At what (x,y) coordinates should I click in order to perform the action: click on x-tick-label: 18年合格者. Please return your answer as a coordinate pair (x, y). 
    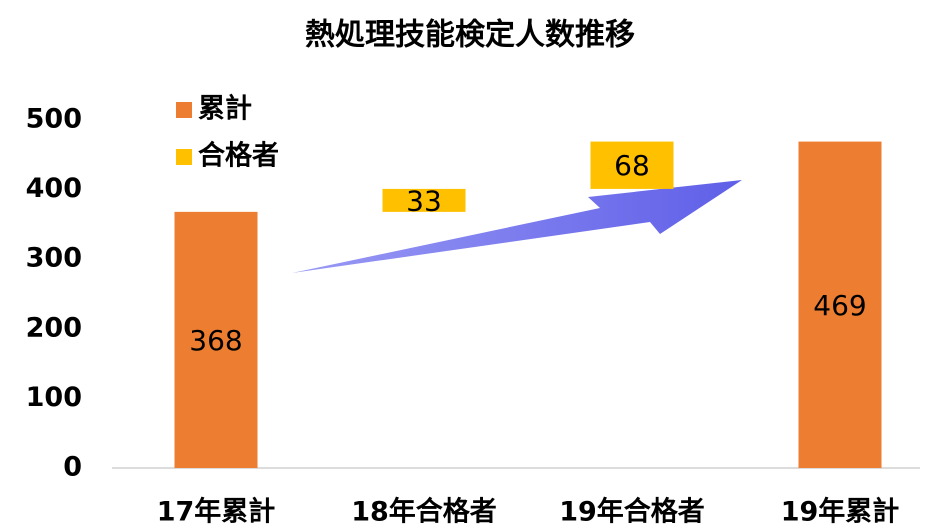
    Looking at the image, I should click on (424, 512).